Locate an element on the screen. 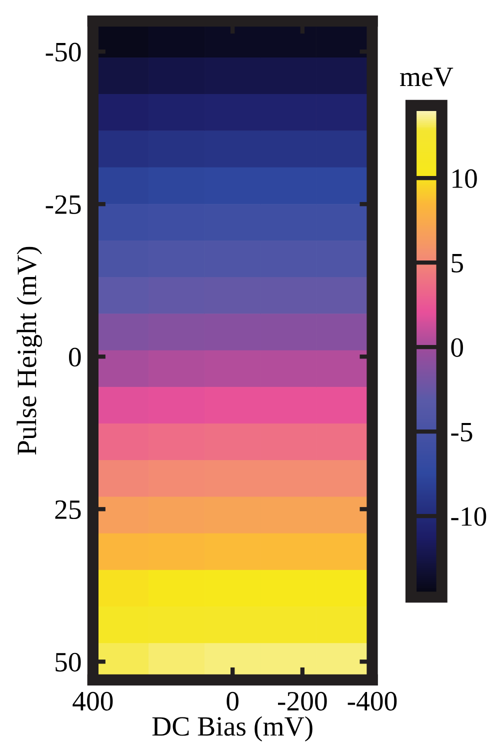  x-tick-label: 400 is located at coordinates (92, 701).